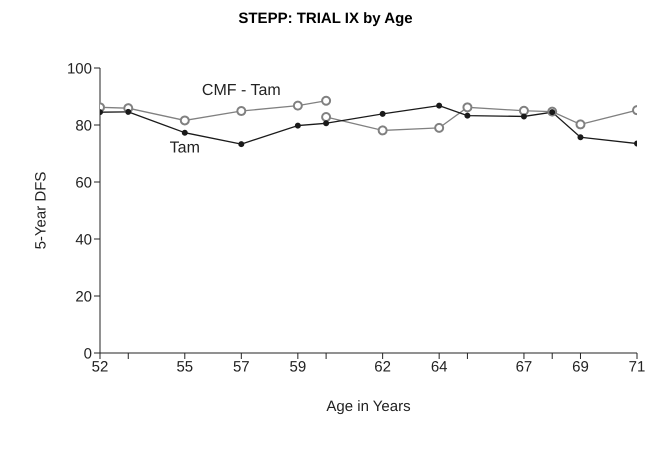 This screenshot has width=651, height=453. I want to click on y-tick-label: 60, so click(83, 183).